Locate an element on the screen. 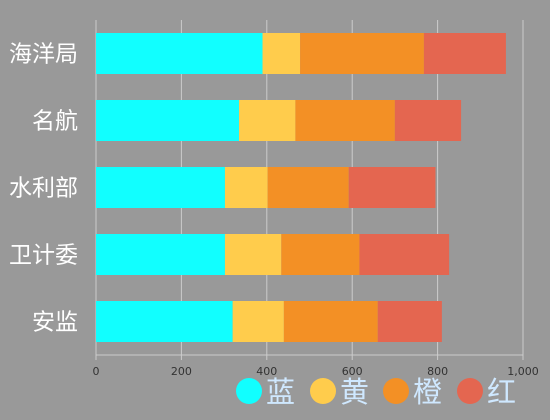 The width and height of the screenshot is (550, 420). category-label: 安监 is located at coordinates (55, 323).